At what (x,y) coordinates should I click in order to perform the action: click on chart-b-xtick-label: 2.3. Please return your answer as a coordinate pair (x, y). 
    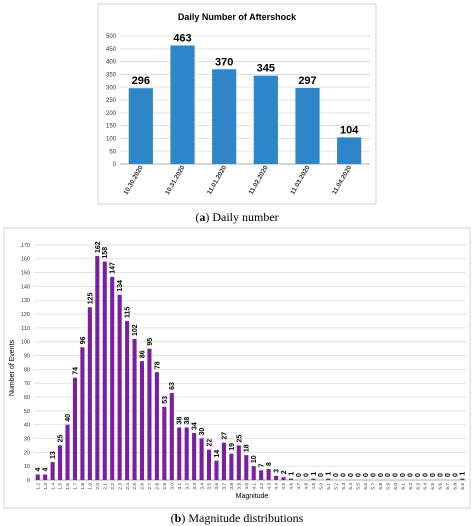
    Looking at the image, I should click on (120, 486).